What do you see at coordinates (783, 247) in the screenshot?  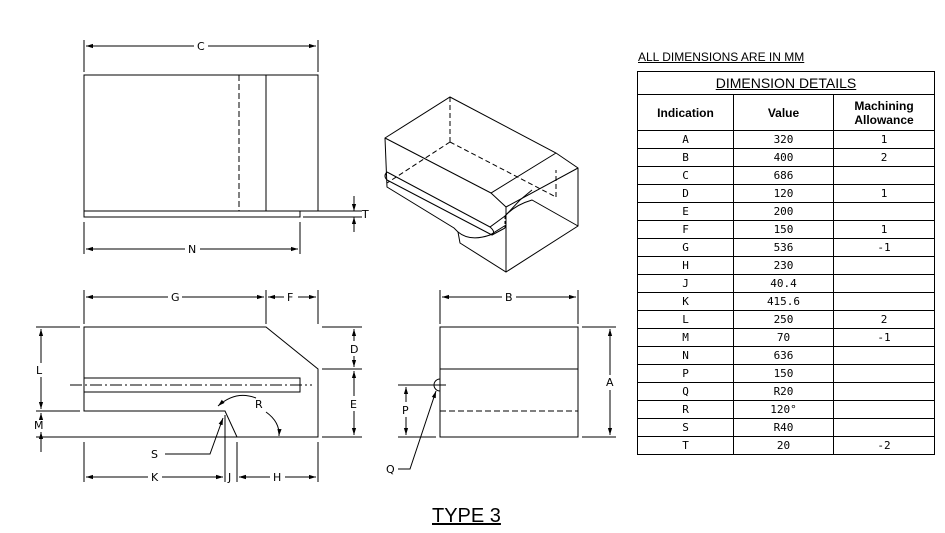 I see `cell-value: 536` at bounding box center [783, 247].